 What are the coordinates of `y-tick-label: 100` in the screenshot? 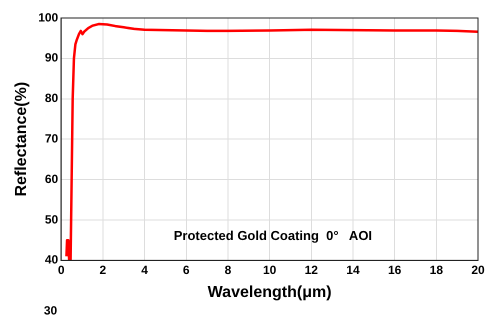 It's located at (48, 17).